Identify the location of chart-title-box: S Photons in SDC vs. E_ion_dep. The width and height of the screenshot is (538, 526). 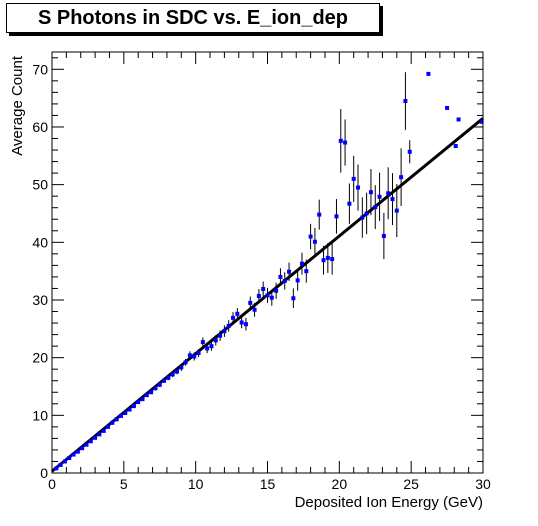
(193, 18).